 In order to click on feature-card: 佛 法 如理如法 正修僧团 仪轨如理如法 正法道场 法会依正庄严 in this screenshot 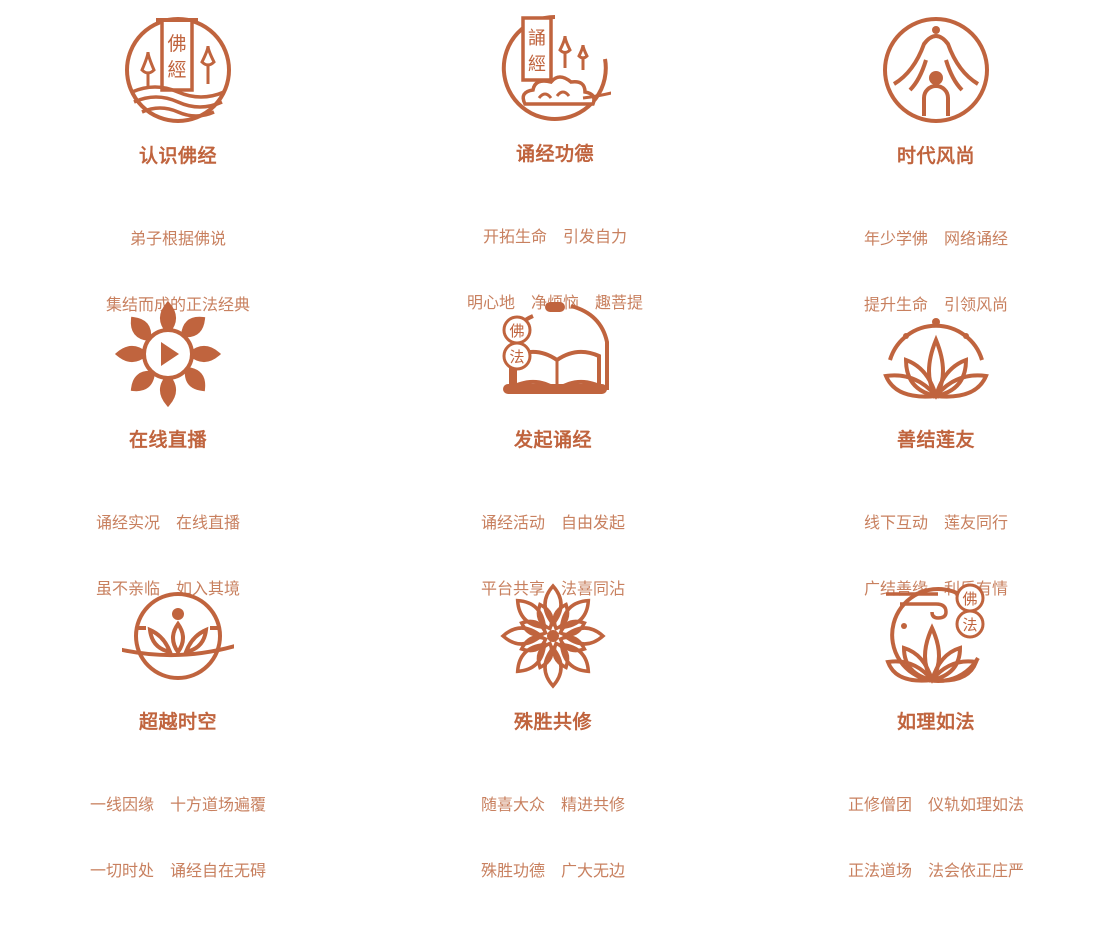, I will do `click(936, 753)`.